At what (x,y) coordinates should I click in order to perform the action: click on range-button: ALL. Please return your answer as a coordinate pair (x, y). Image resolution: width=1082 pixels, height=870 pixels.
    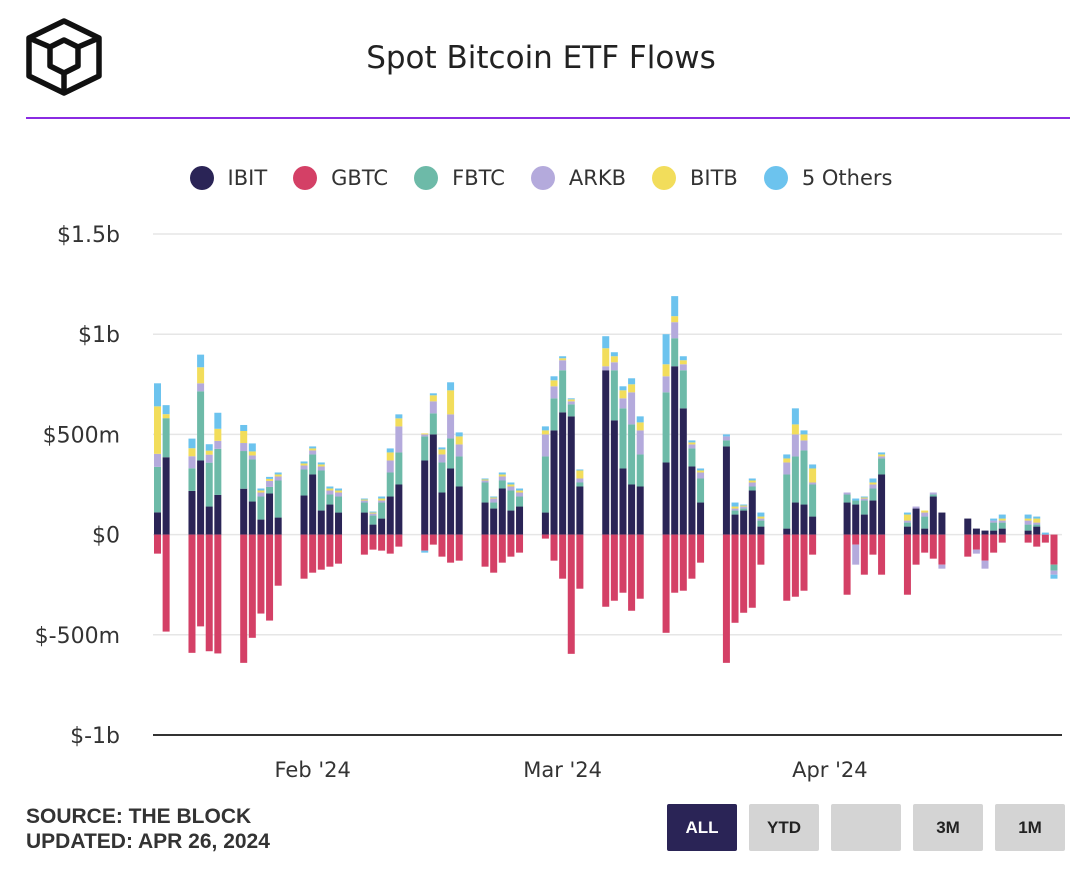
    Looking at the image, I should click on (702, 827).